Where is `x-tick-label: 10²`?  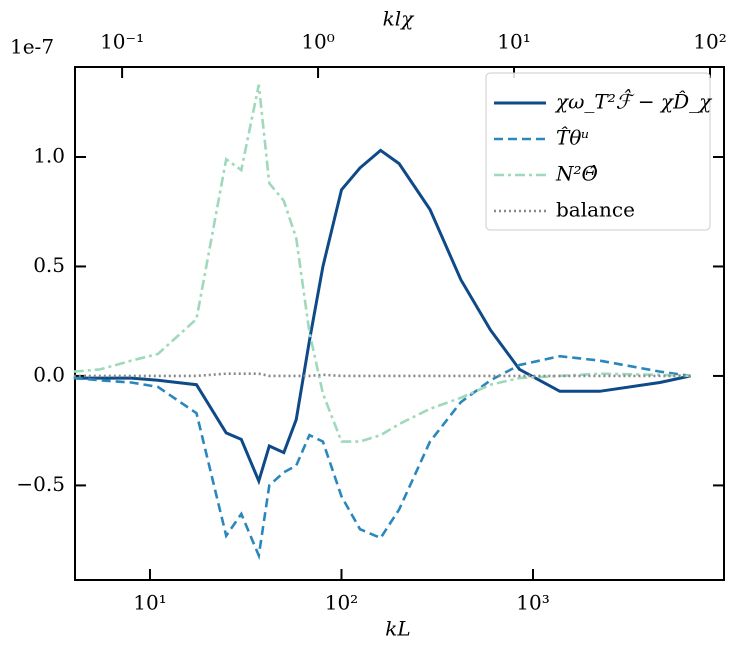 x-tick-label: 10² is located at coordinates (341, 603).